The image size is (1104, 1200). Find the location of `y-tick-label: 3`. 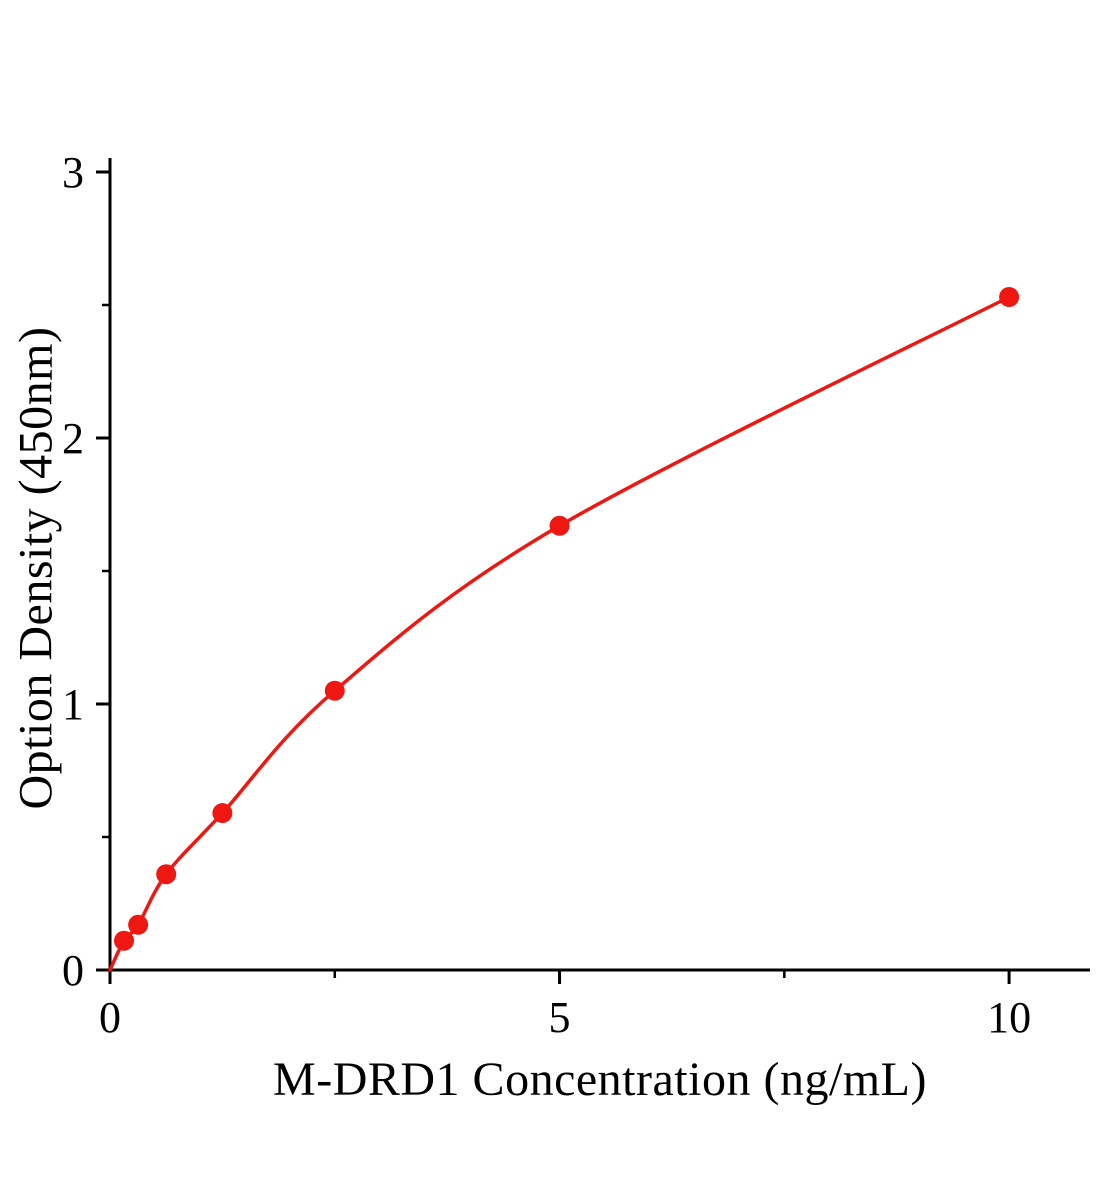

y-tick-label: 3 is located at coordinates (73, 172).